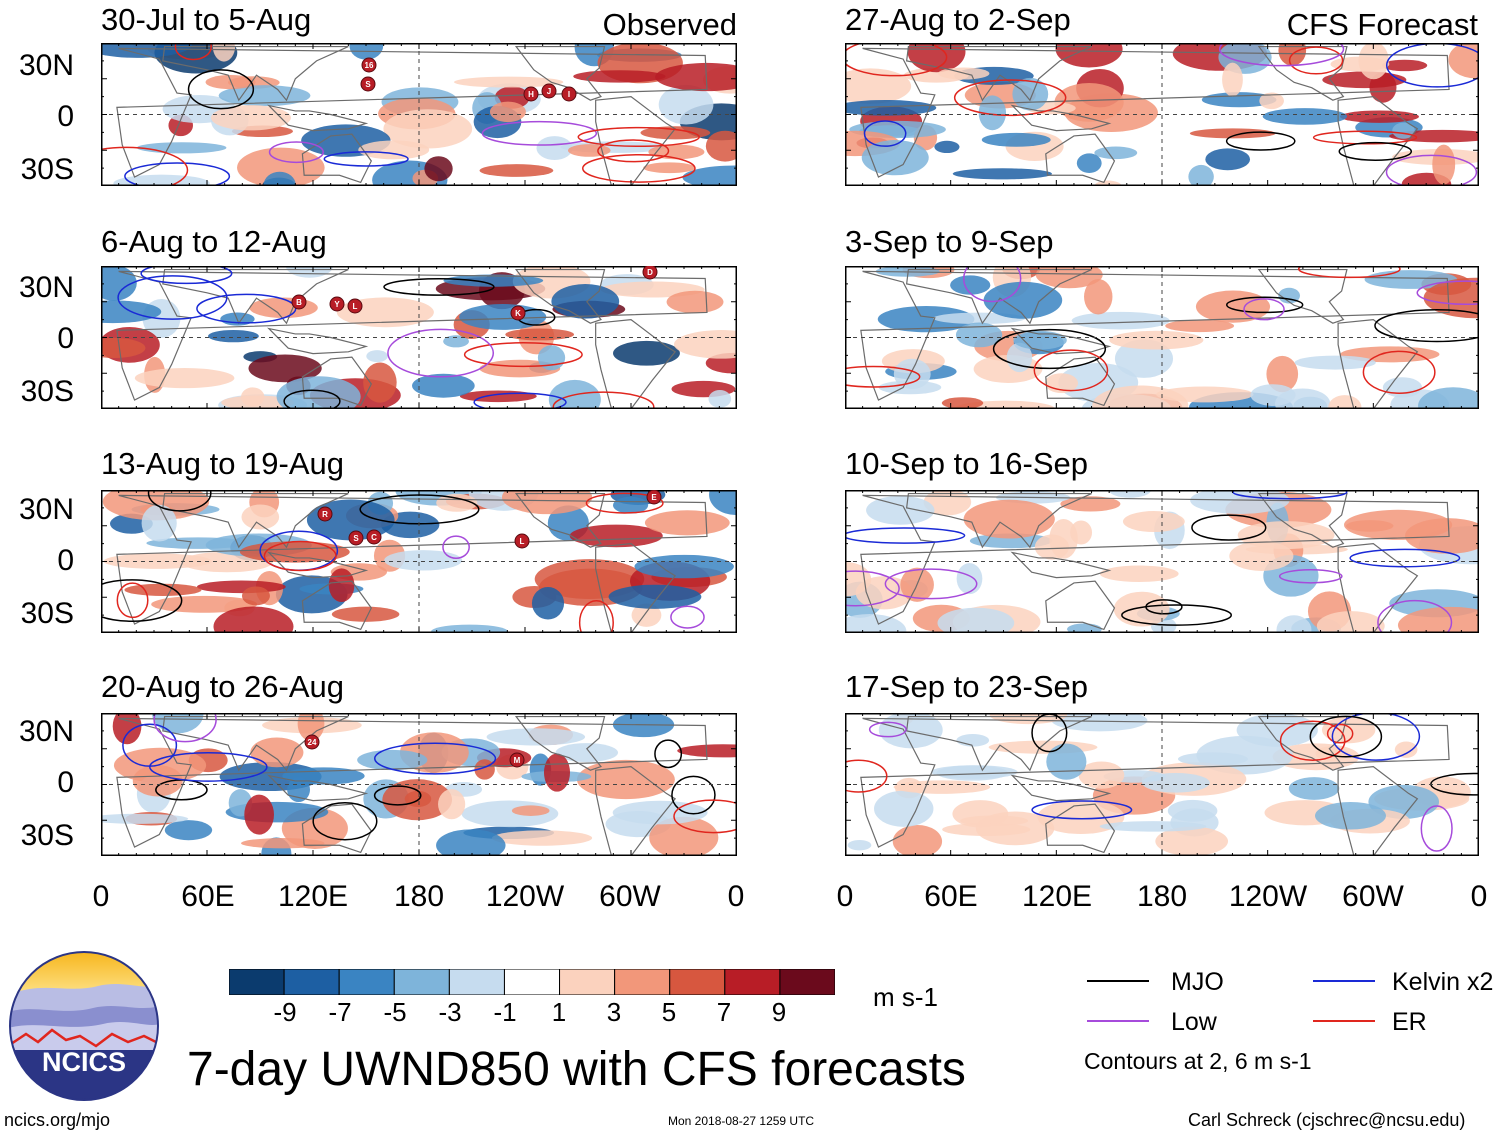 Image resolution: width=1510 pixels, height=1137 pixels. I want to click on footer-url: ncics.org/mjo, so click(57, 1120).